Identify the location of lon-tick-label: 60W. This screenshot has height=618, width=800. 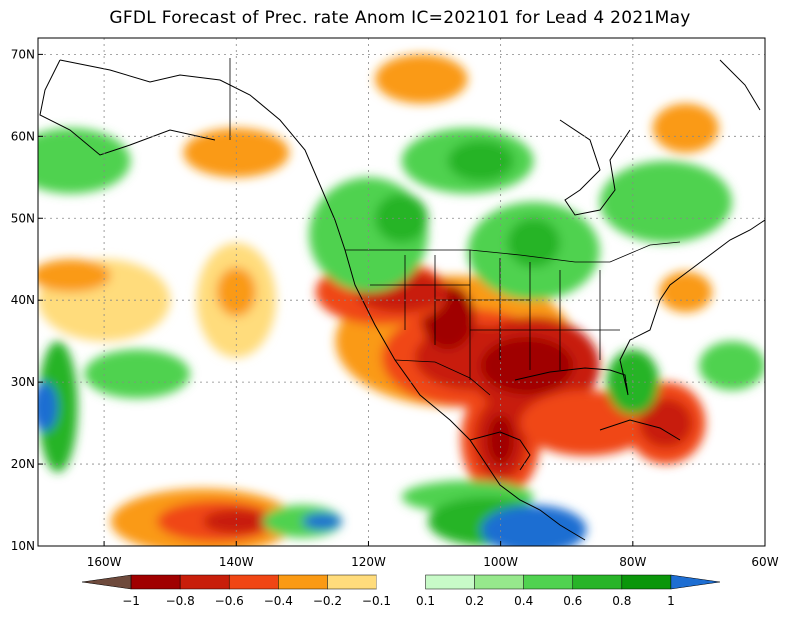
(764, 562).